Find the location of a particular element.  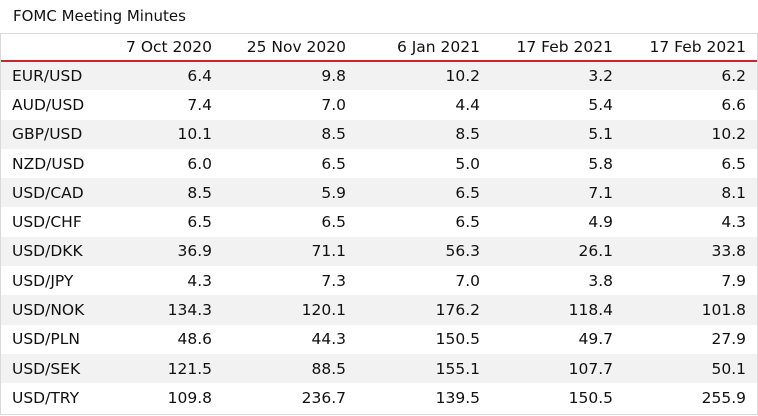

value-cell: 101.8 is located at coordinates (723, 310).